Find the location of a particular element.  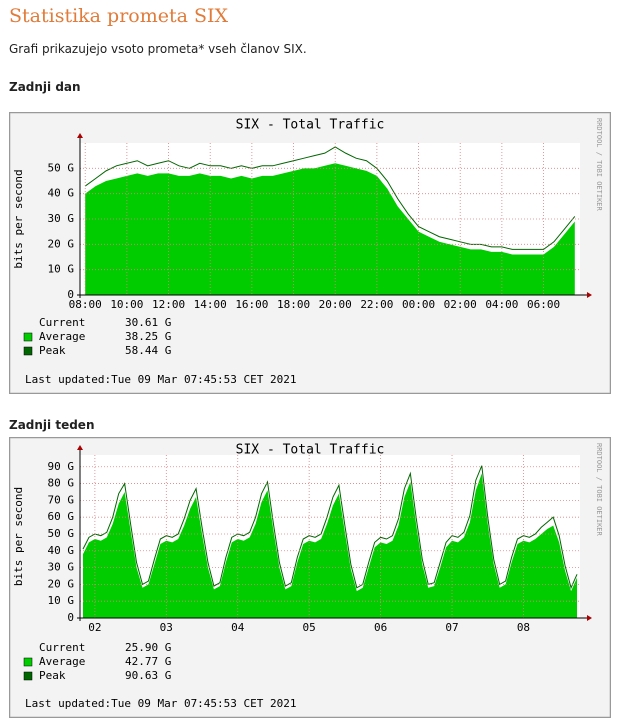

x-tick-label: 07 is located at coordinates (451, 627).